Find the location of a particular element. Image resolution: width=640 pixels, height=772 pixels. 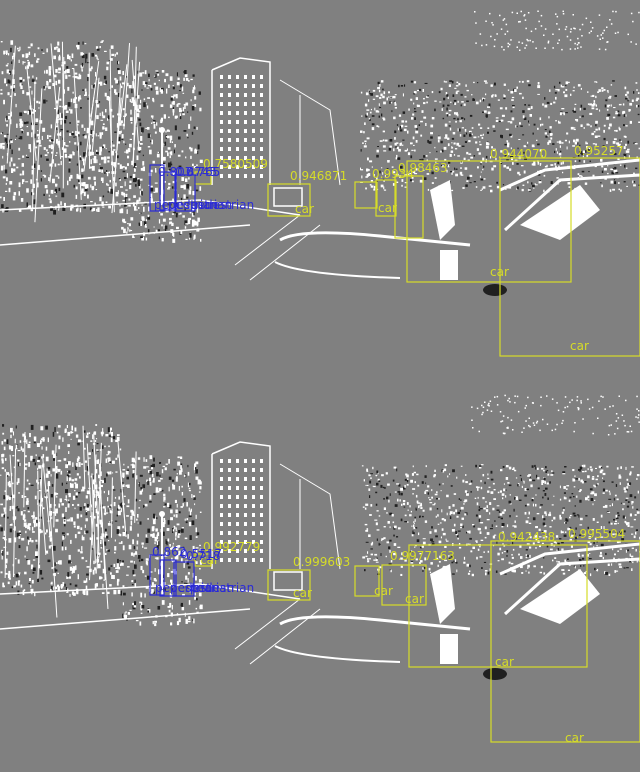

class-label: car is located at coordinates (579, 346).